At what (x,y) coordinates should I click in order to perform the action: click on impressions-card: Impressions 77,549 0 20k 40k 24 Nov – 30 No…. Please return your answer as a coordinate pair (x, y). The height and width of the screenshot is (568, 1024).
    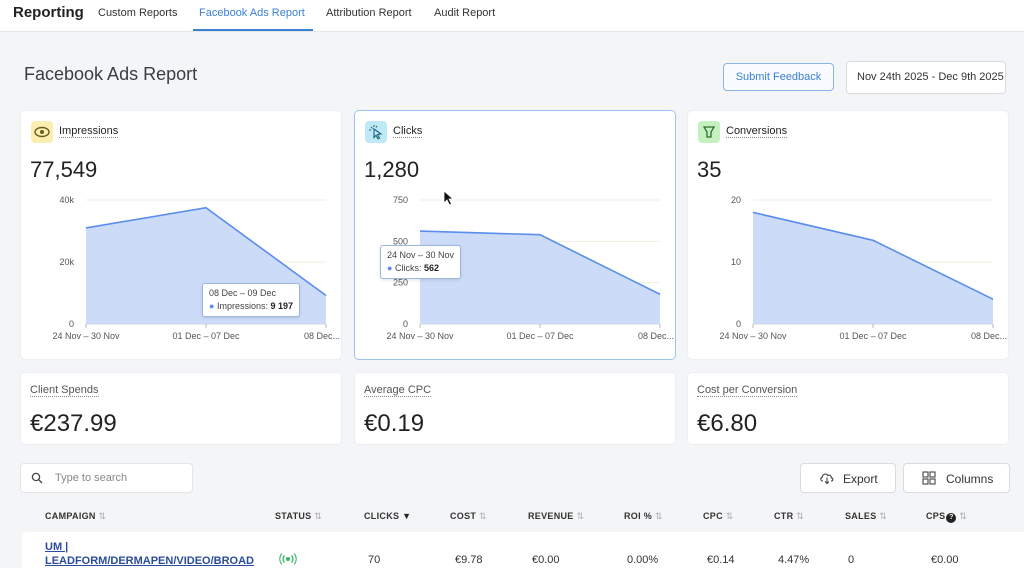
    Looking at the image, I should click on (181, 235).